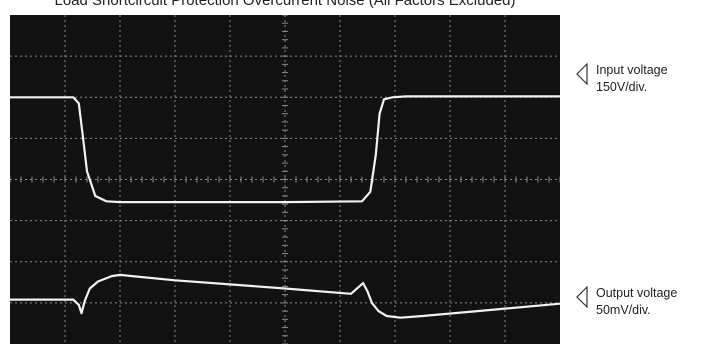  What do you see at coordinates (622, 87) in the screenshot?
I see `marker-scale: 150V/div.` at bounding box center [622, 87].